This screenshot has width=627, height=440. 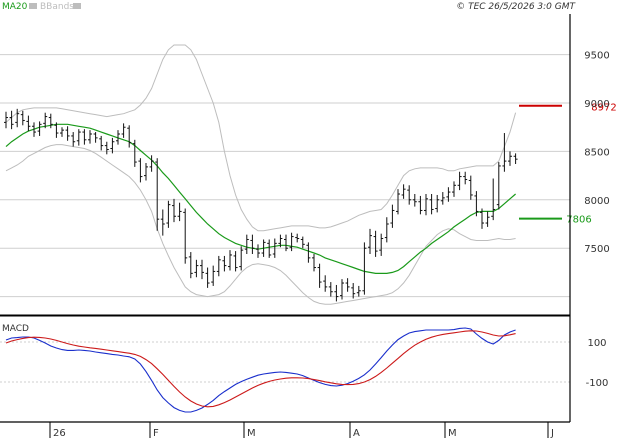 I want to click on support-label: 7806, so click(x=578, y=220).